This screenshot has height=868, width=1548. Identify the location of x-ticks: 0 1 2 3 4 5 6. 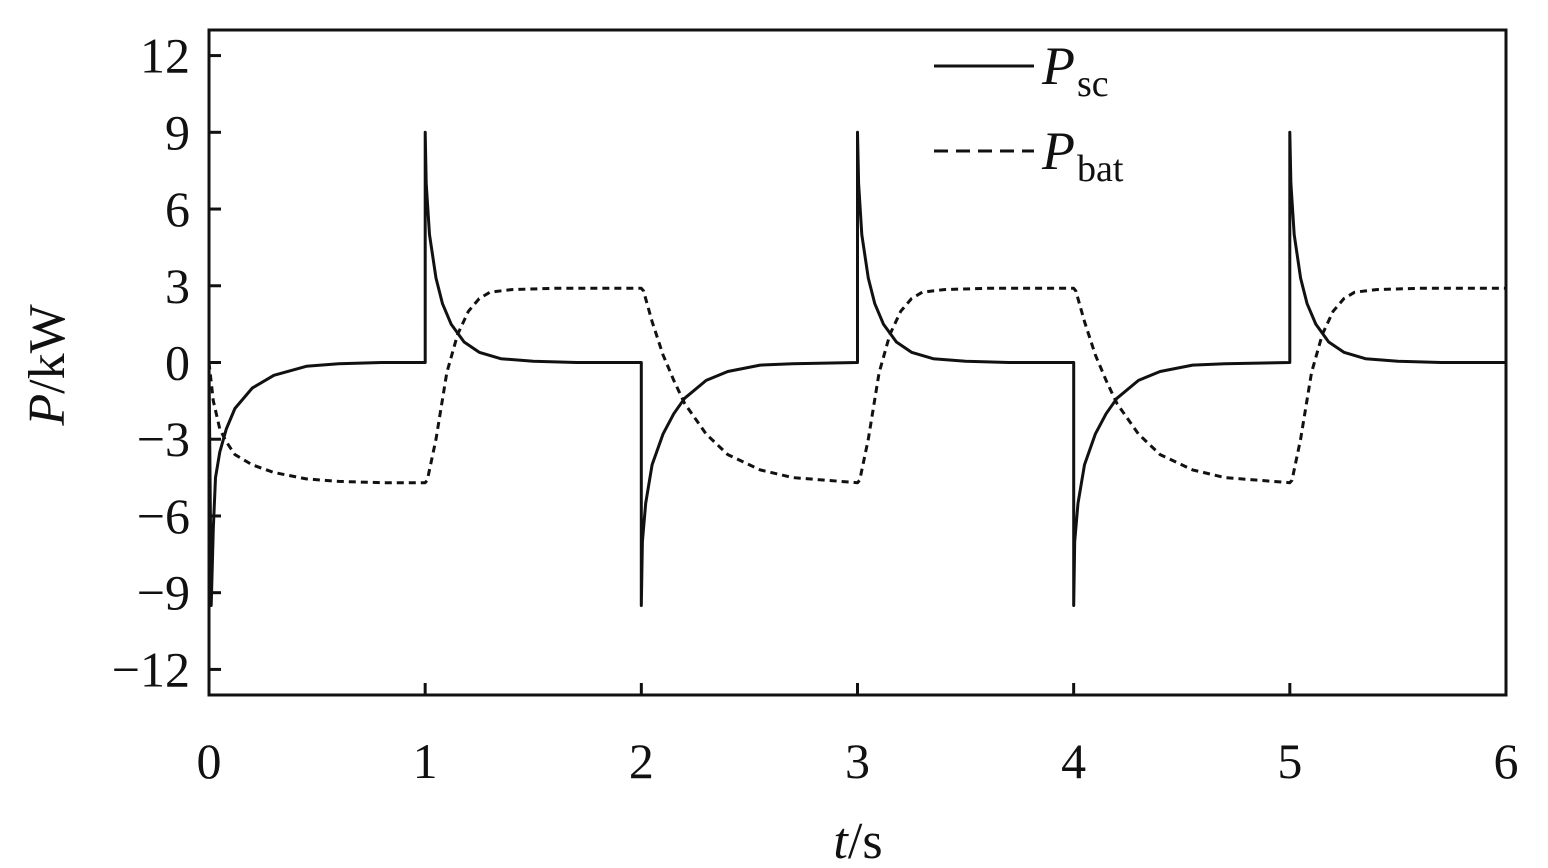
(858, 736).